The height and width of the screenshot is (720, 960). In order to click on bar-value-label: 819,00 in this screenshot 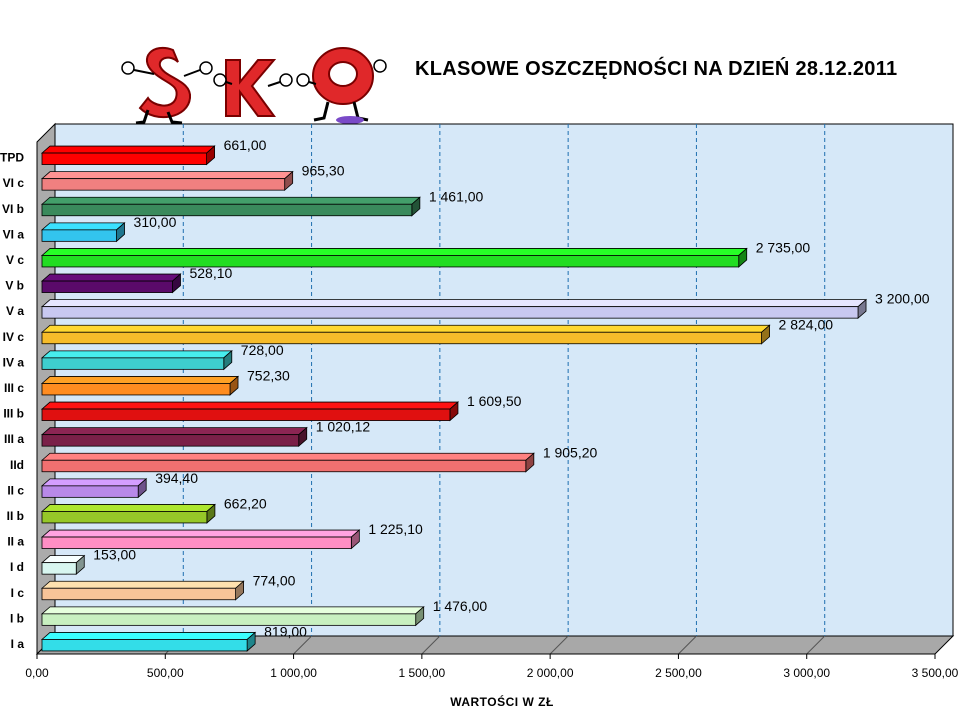, I will do `click(285, 631)`.